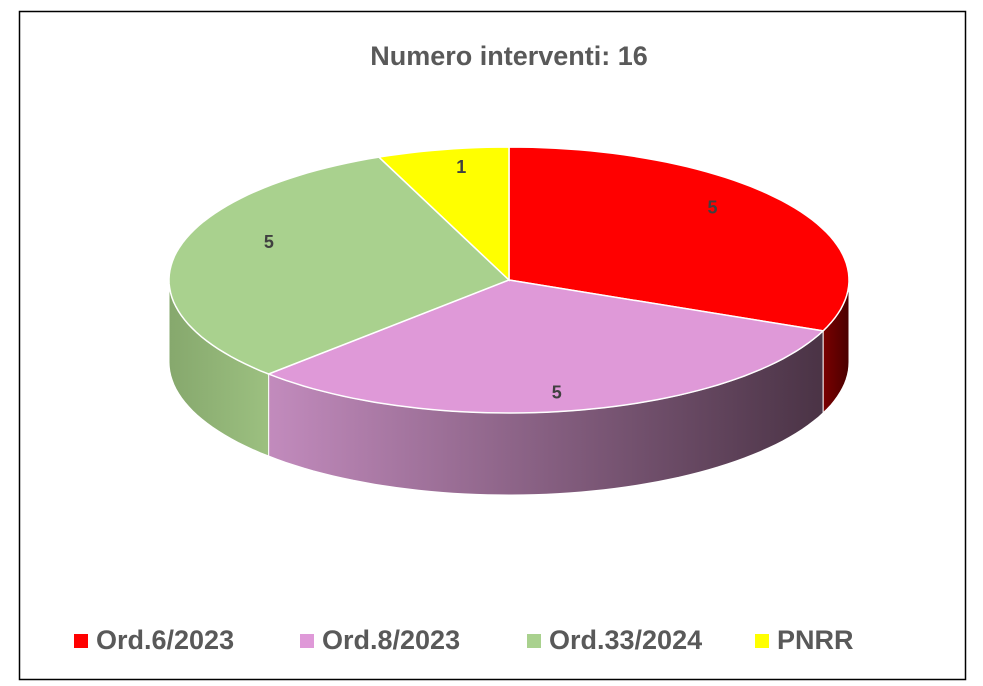 This screenshot has height=686, width=983. What do you see at coordinates (815, 640) in the screenshot?
I see `legend-label: PNRR` at bounding box center [815, 640].